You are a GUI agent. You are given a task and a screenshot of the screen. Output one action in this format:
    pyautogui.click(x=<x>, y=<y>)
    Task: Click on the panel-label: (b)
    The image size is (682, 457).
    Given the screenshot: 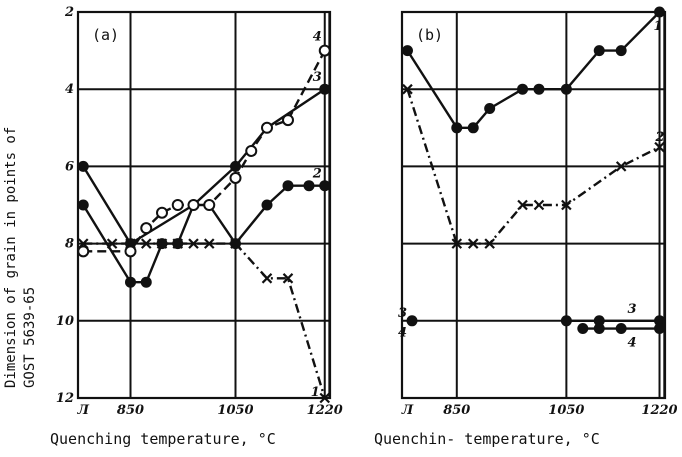 What is the action you would take?
    pyautogui.click(x=429, y=35)
    